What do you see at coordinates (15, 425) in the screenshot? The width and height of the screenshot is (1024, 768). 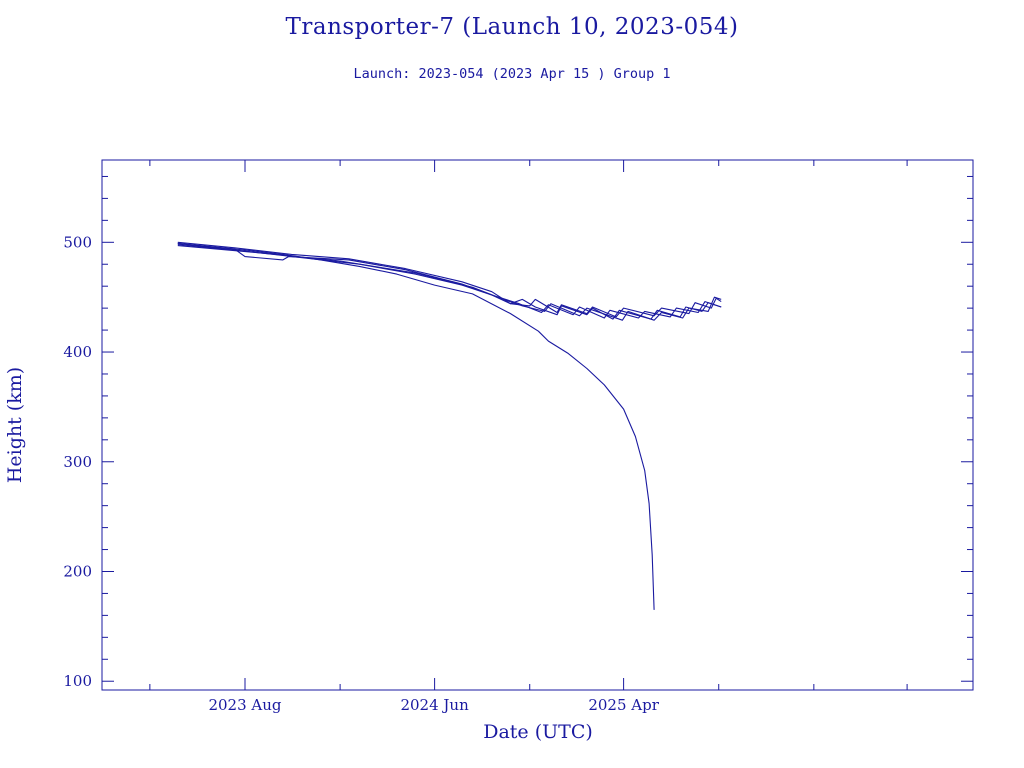 I see `y-axis-title: Height (km)` at bounding box center [15, 425].